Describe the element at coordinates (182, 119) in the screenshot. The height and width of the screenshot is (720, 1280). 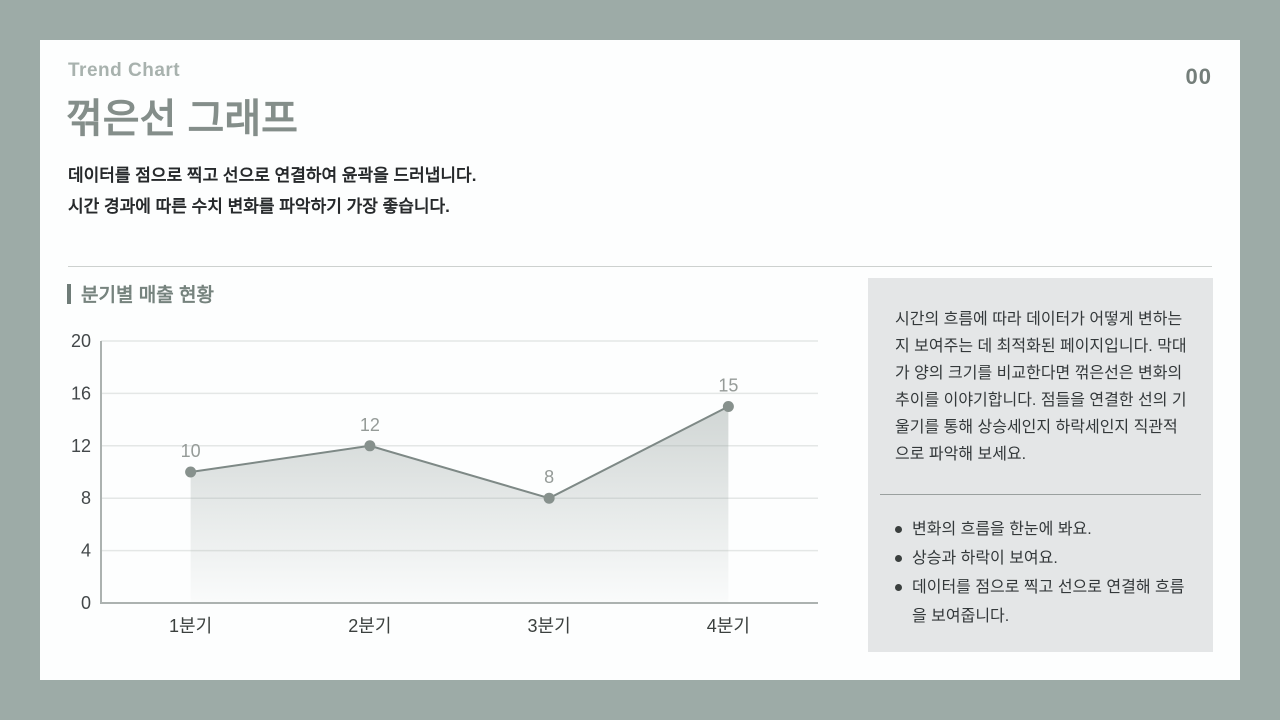
I see `page-title: 꺾은선 그래프` at that location.